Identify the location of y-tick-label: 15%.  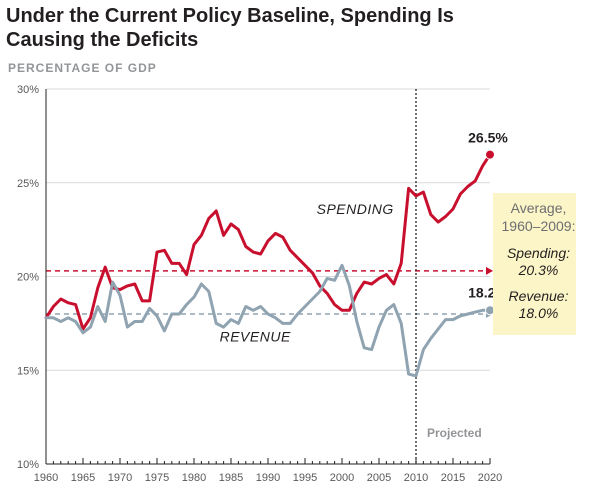
(28, 371).